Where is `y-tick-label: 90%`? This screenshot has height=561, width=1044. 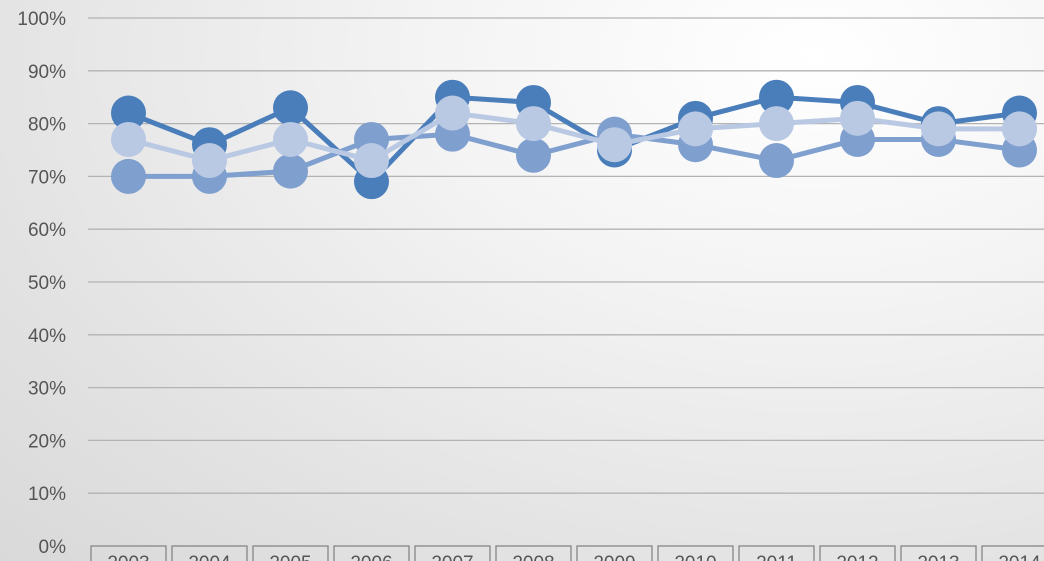
y-tick-label: 90% is located at coordinates (47, 72).